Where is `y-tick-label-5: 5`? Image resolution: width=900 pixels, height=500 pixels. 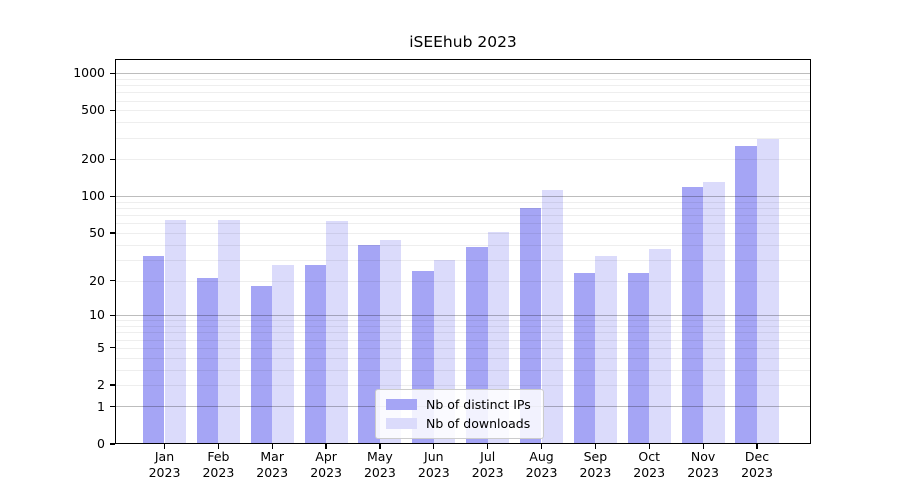
y-tick-label-5: 5 is located at coordinates (101, 347).